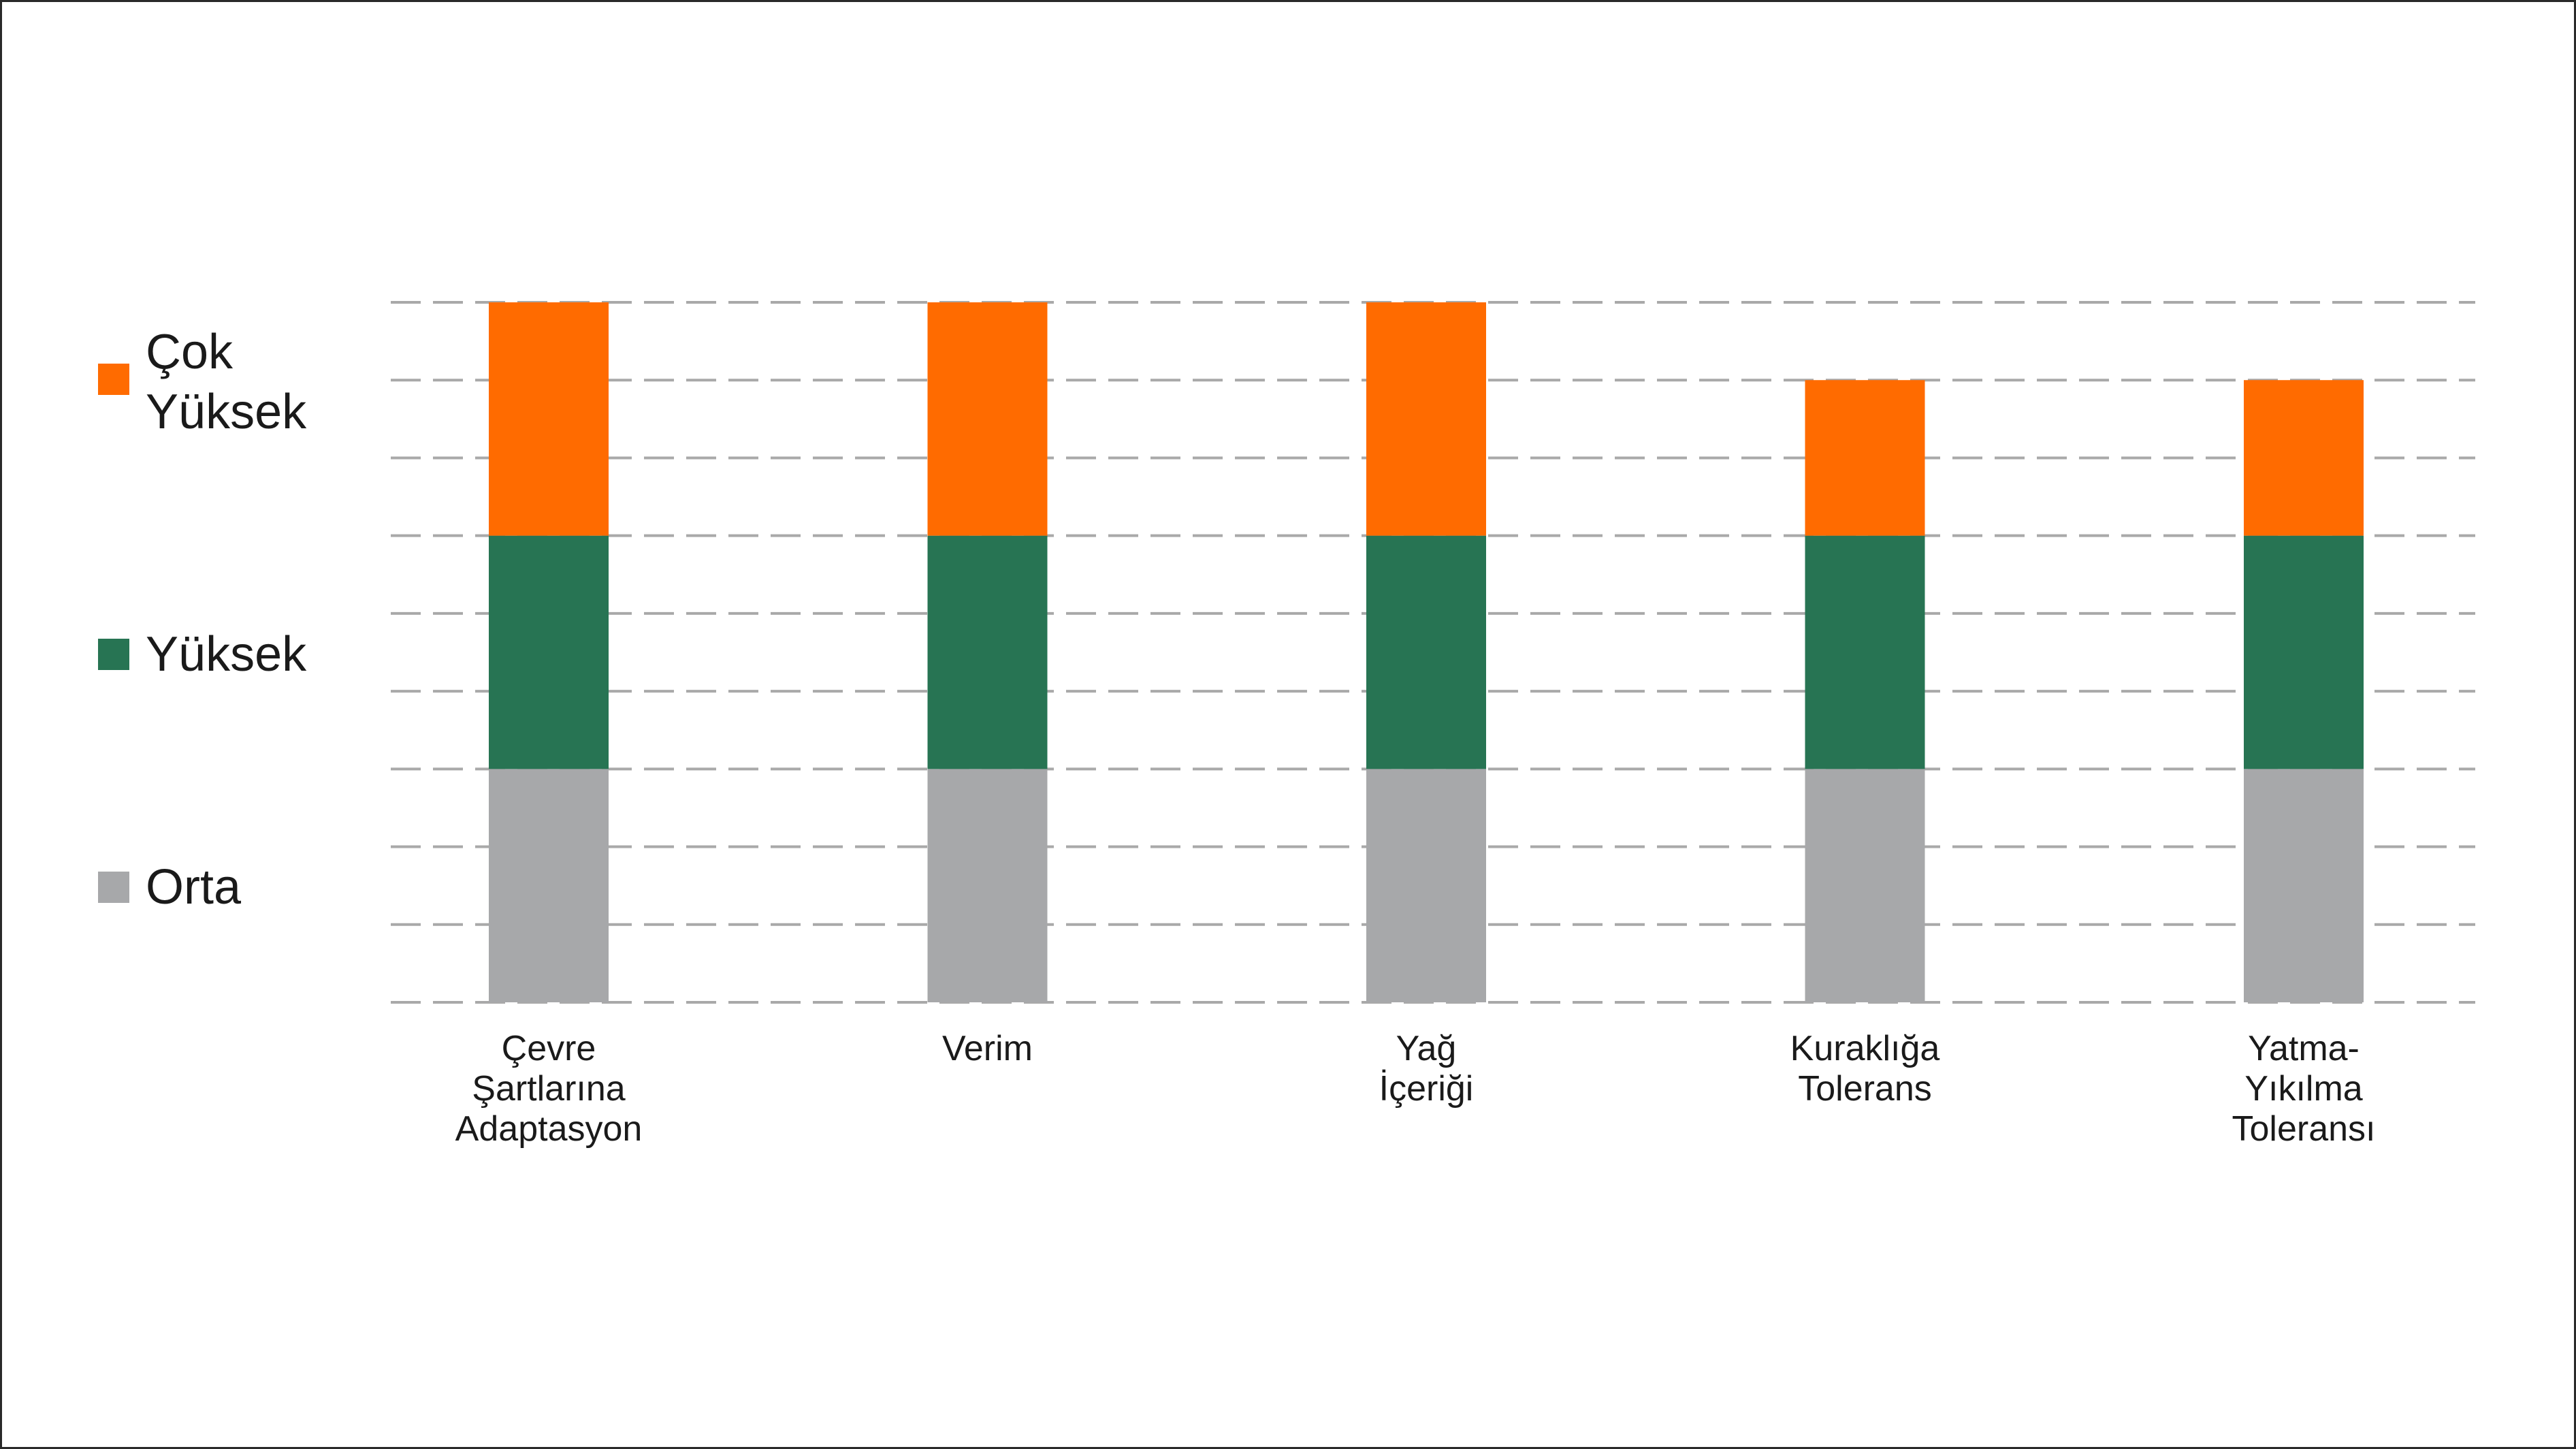  I want to click on legend-swatch-cok-yuksek, so click(113, 380).